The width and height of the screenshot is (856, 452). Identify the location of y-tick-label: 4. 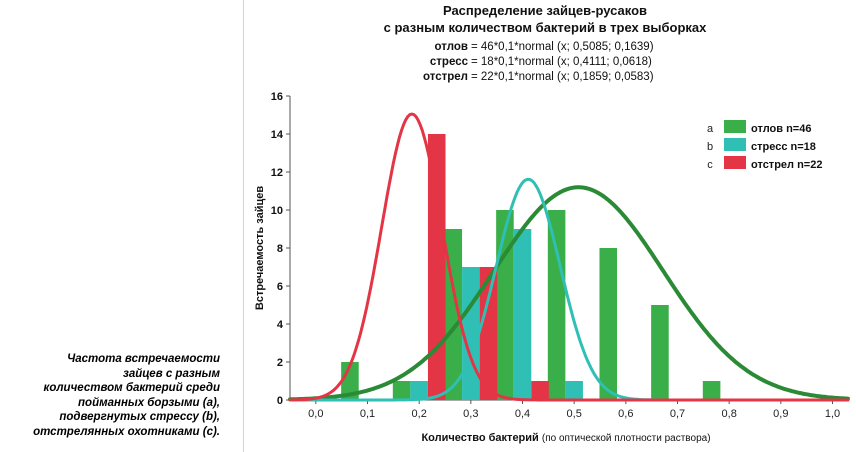
(280, 325).